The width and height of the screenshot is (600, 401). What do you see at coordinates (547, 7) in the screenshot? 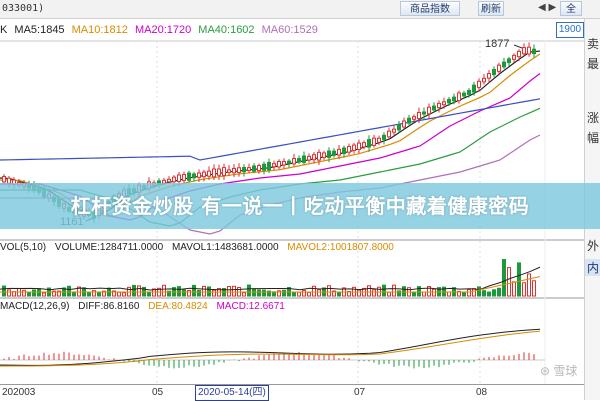
I see `nav-arrows-icon: ◀ ▶` at bounding box center [547, 7].